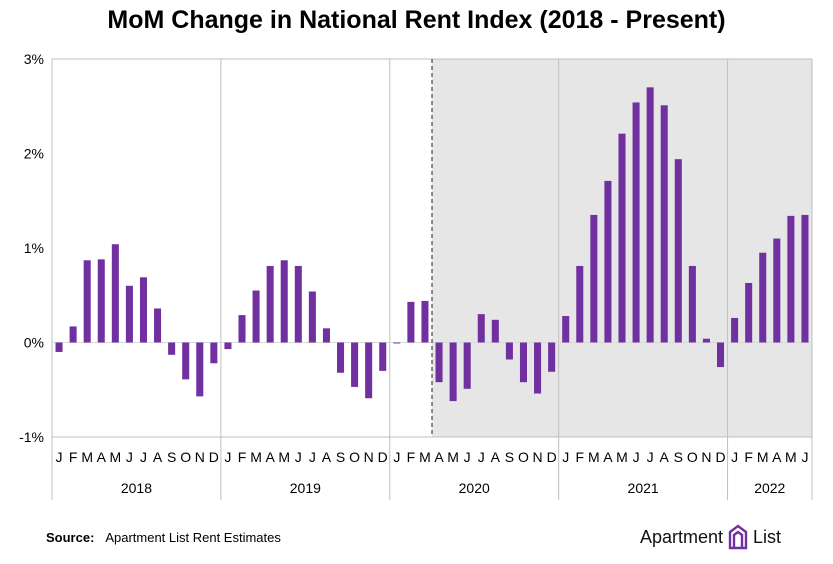  What do you see at coordinates (474, 488) in the screenshot?
I see `x-year-label: 2020` at bounding box center [474, 488].